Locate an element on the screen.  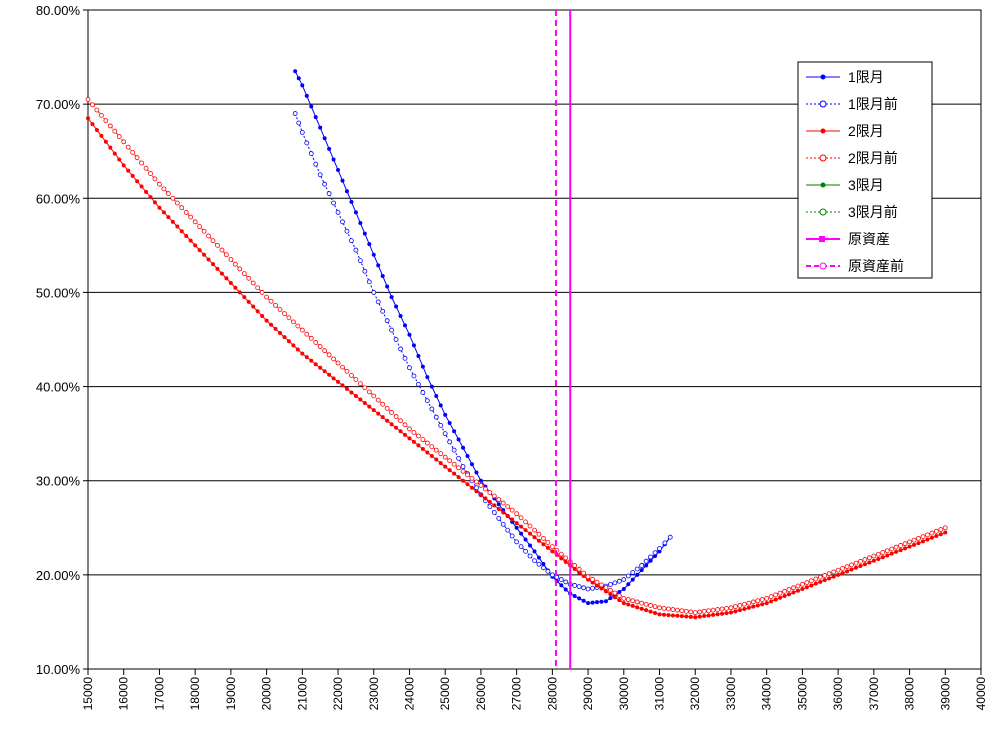
legend-label: 3限月 is located at coordinates (866, 185).